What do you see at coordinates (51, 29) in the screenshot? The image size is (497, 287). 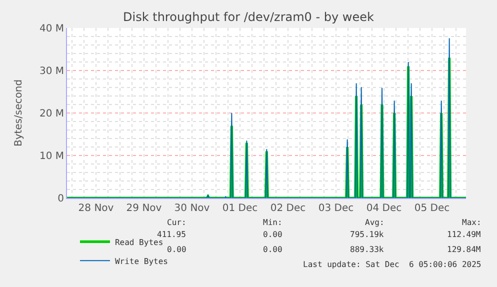 I see `y-tick-label: 40 M` at bounding box center [51, 29].